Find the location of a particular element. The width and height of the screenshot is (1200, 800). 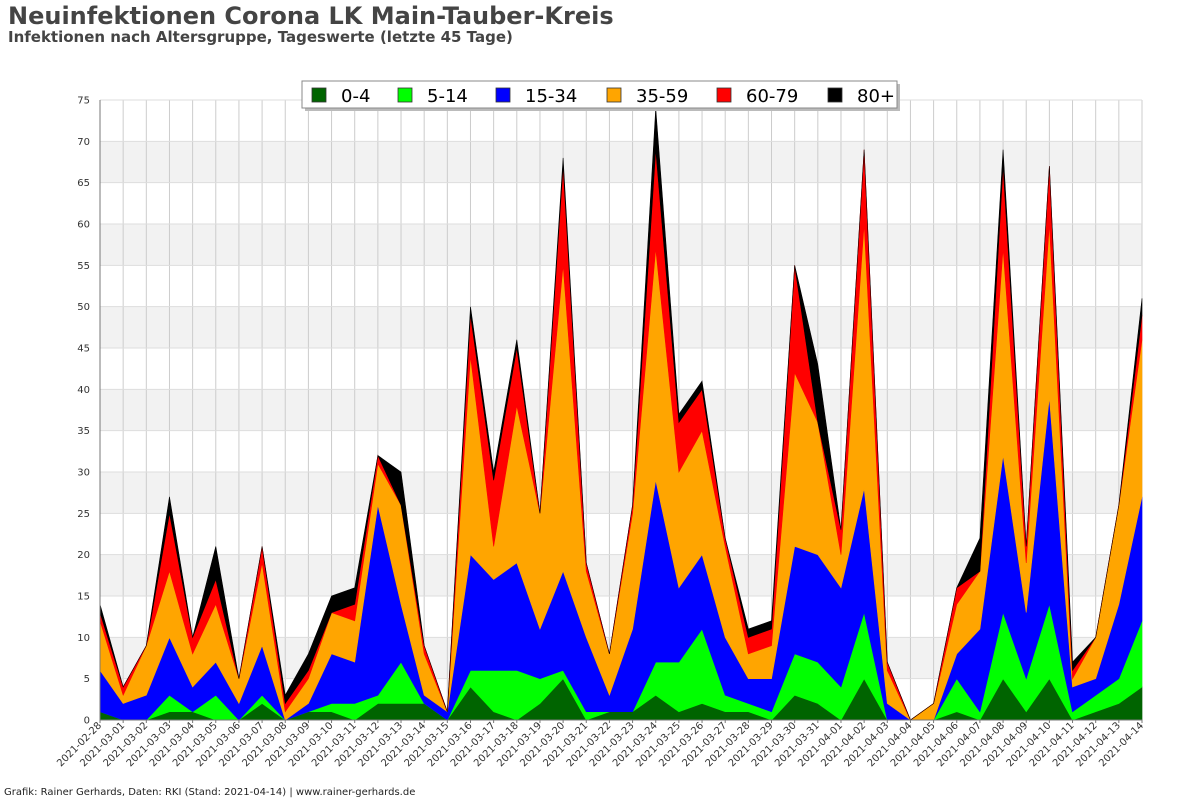

y-tick-label: 35 is located at coordinates (83, 431).